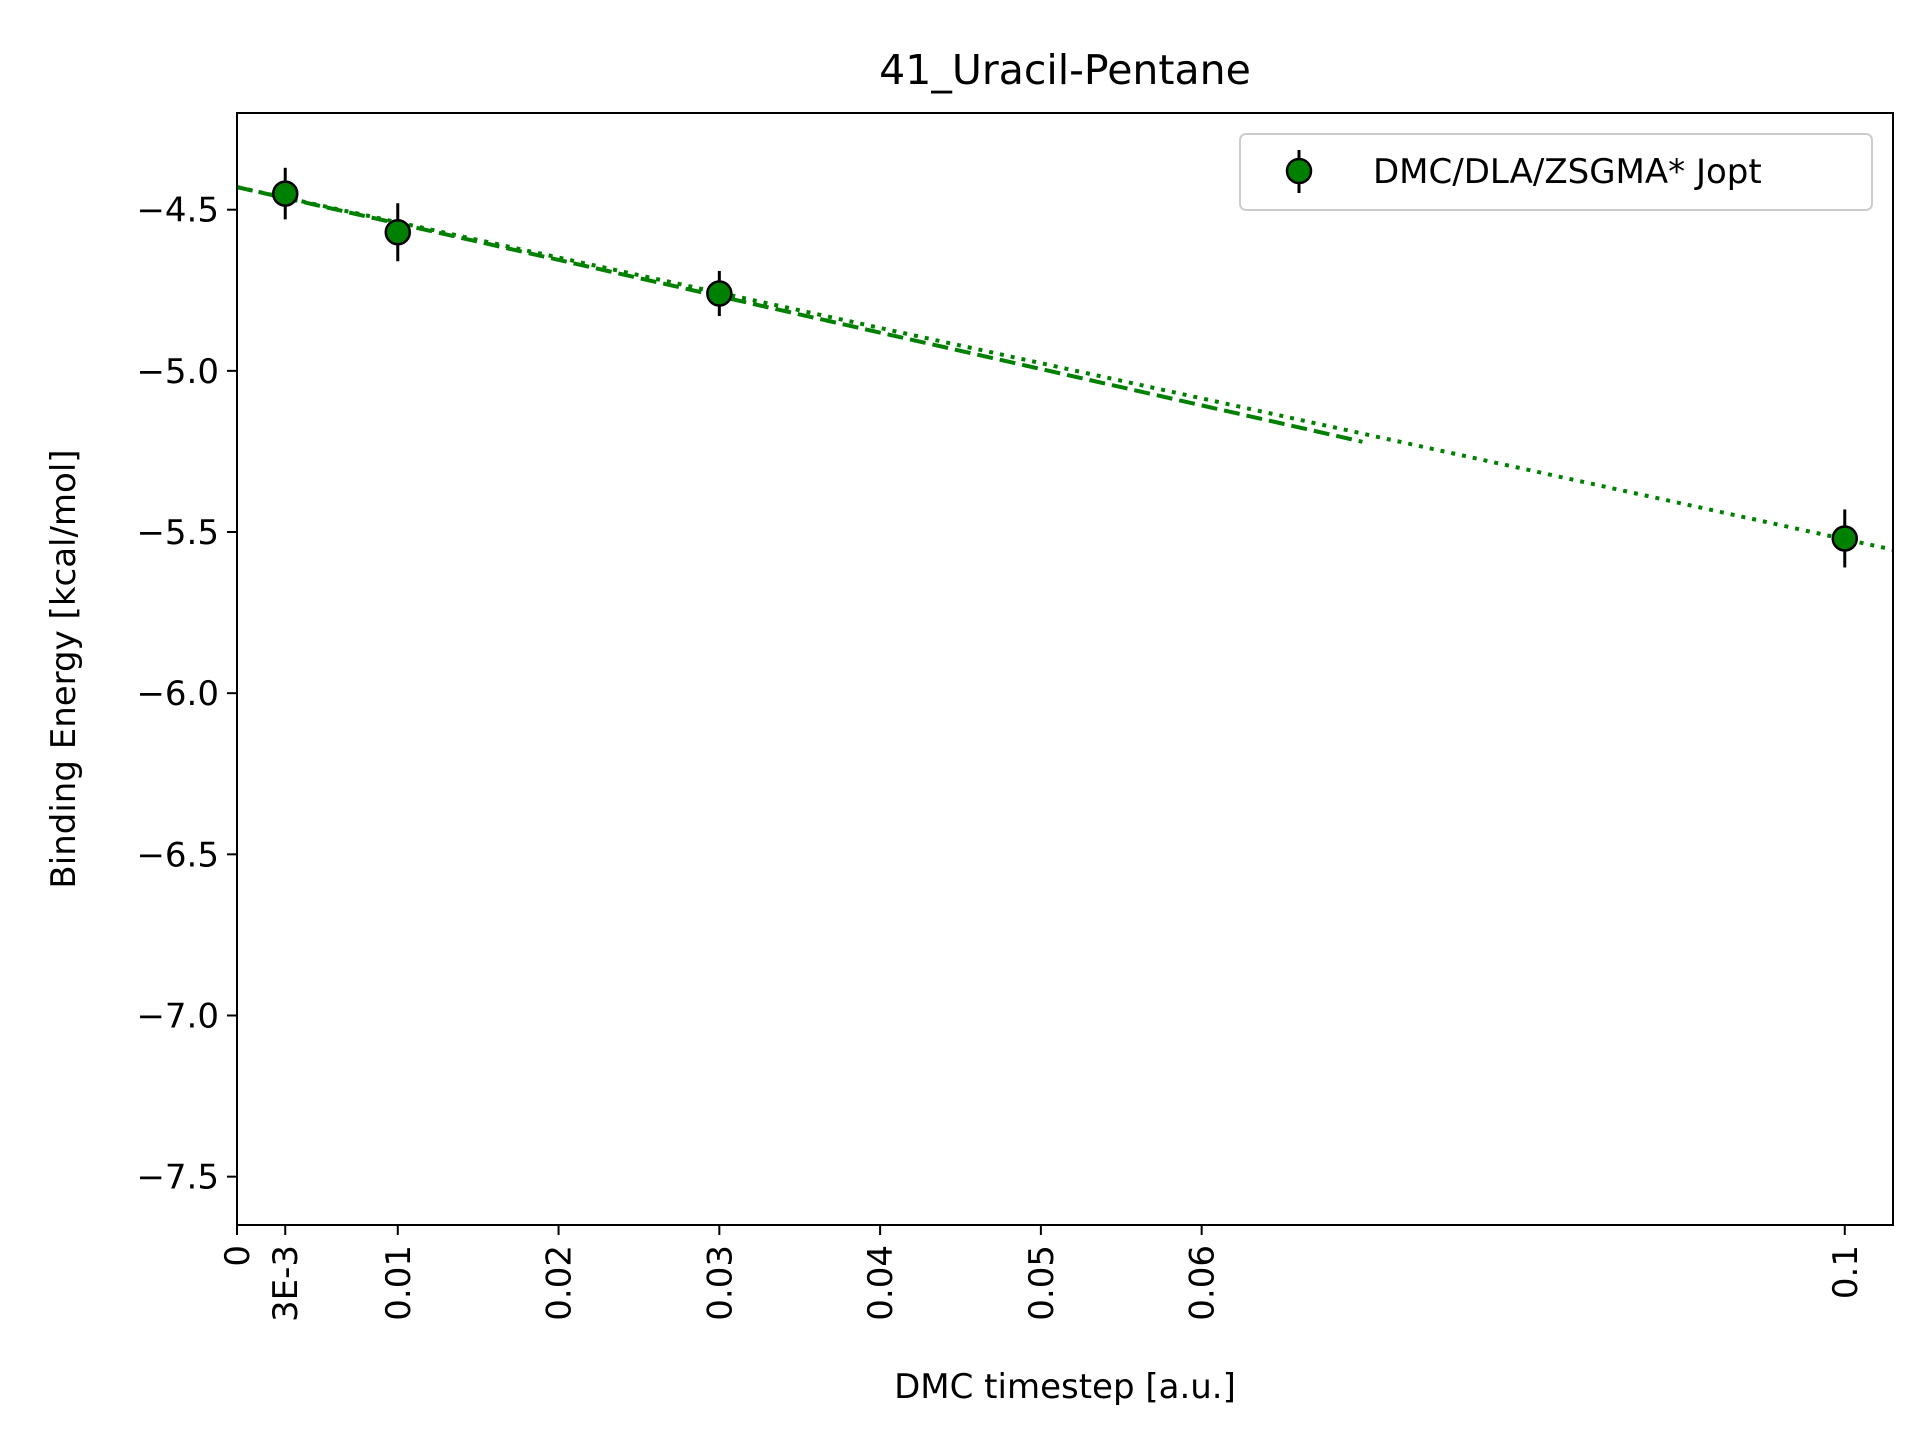 The height and width of the screenshot is (1440, 1920). I want to click on x-tick-label: 0.06, so click(1203, 1283).